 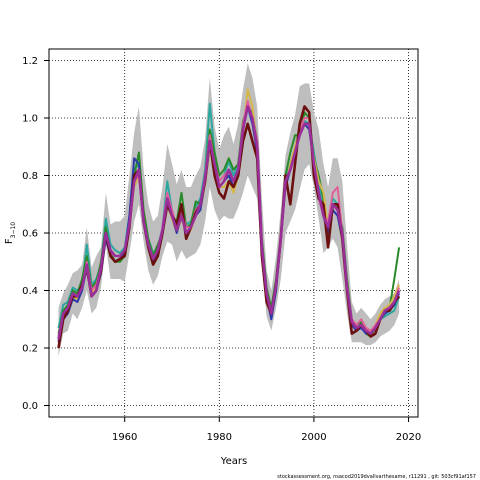 I want to click on x-tick-label: 2020, so click(x=408, y=437).